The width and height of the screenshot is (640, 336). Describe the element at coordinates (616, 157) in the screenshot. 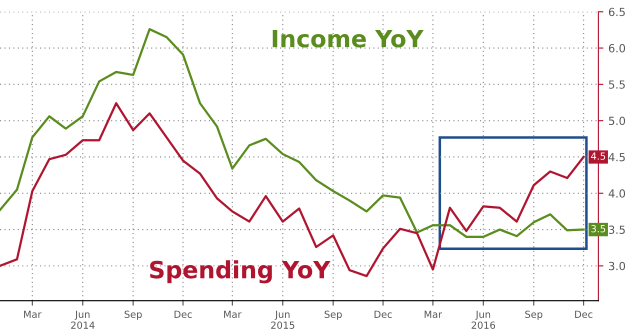

I see `y-tick-label: 4.5` at that location.